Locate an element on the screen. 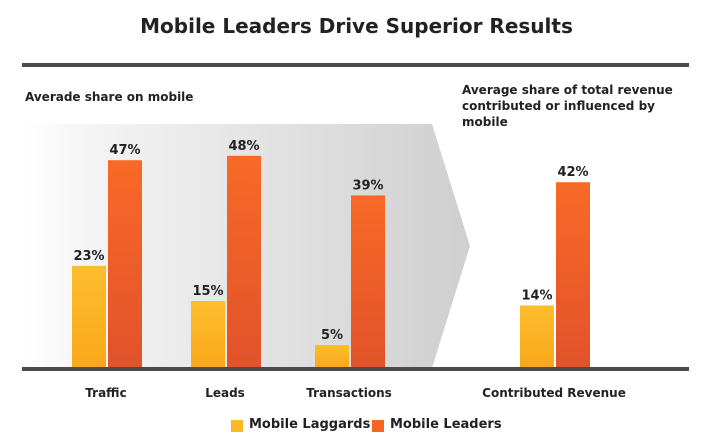 This screenshot has width=713, height=440. baseline-axis is located at coordinates (355, 369).